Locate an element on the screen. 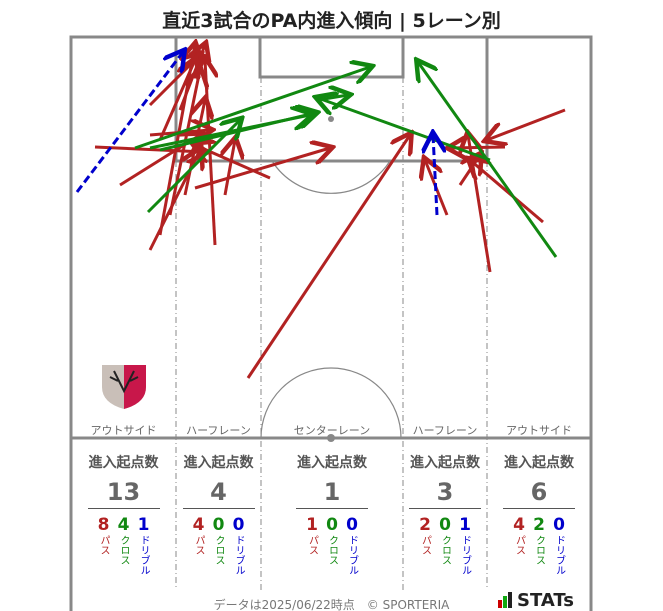 The width and height of the screenshot is (663, 611). brand-logo: STATs is located at coordinates (545, 600).